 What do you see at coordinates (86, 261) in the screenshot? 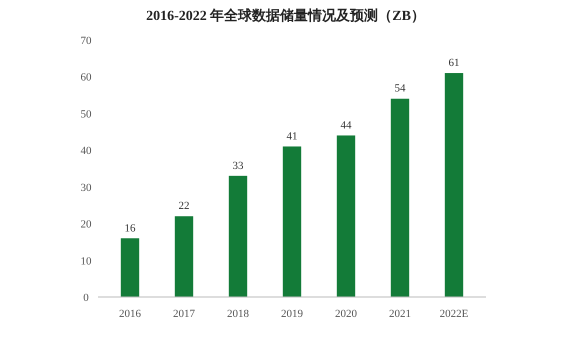
I see `y-tick-label: 10` at bounding box center [86, 261].